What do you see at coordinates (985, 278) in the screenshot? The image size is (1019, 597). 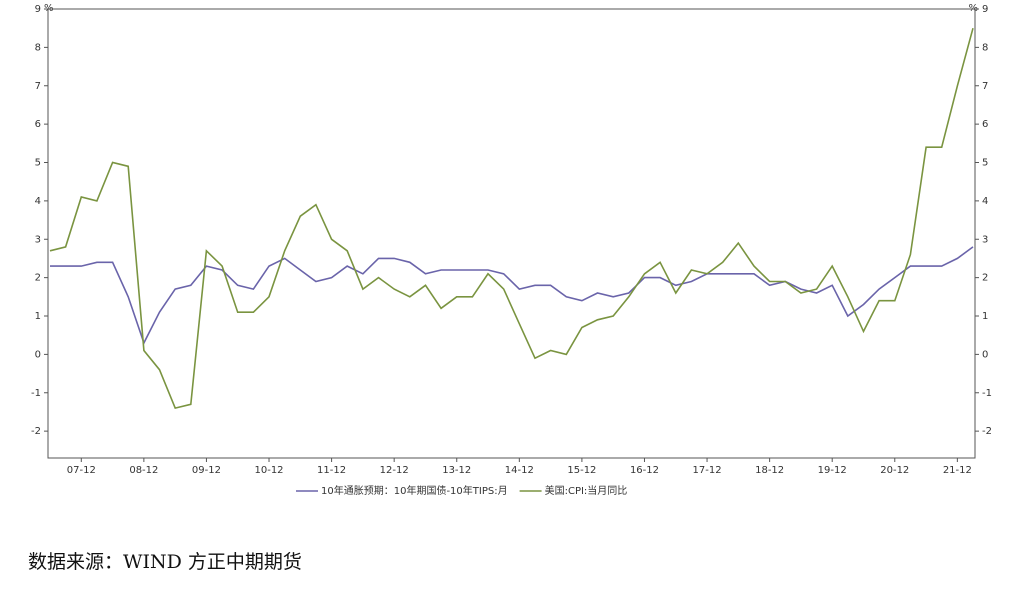 I see `y2-tick-label: 2` at bounding box center [985, 278].